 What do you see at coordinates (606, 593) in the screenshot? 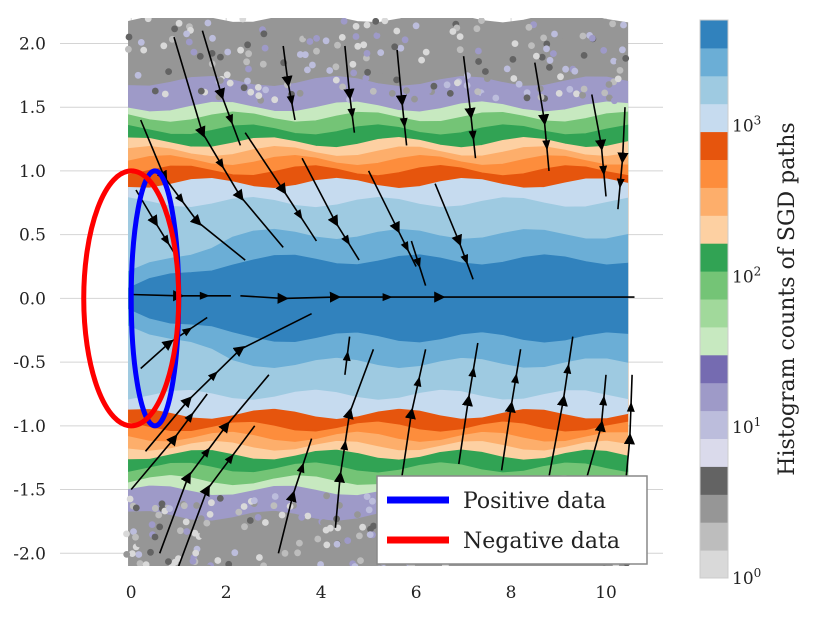
I see `x-tick-label: 10` at bounding box center [606, 593].